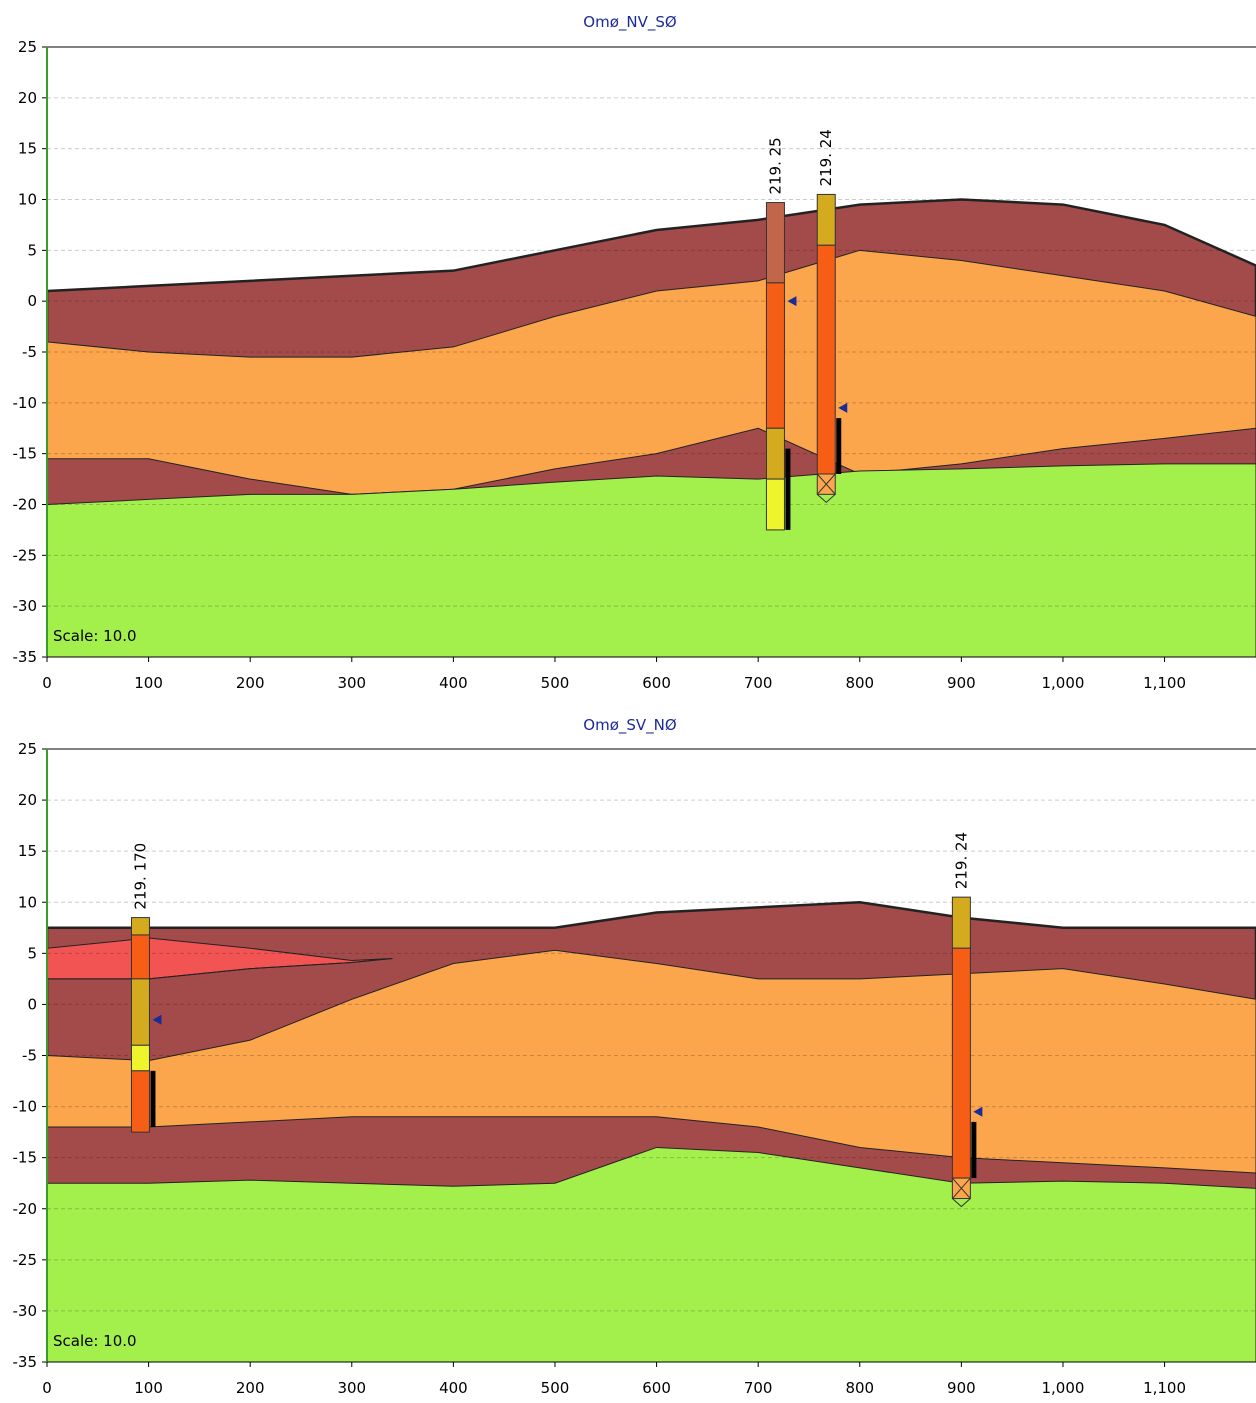  I want to click on borehole-label: 219. 170, so click(140, 876).